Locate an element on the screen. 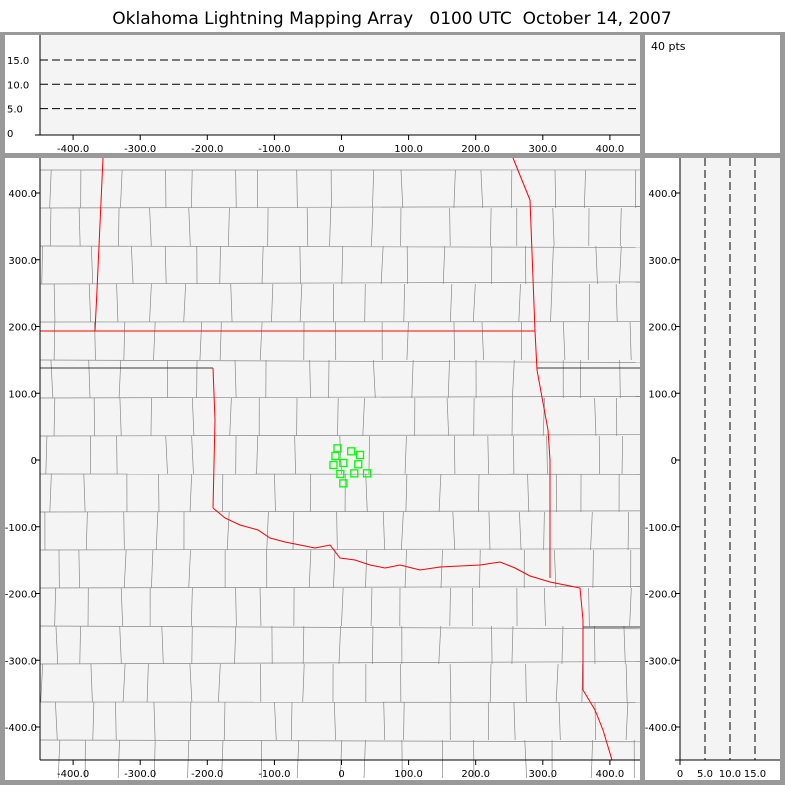 The height and width of the screenshot is (785, 785). x-tick-label: 100.0 is located at coordinates (408, 774).